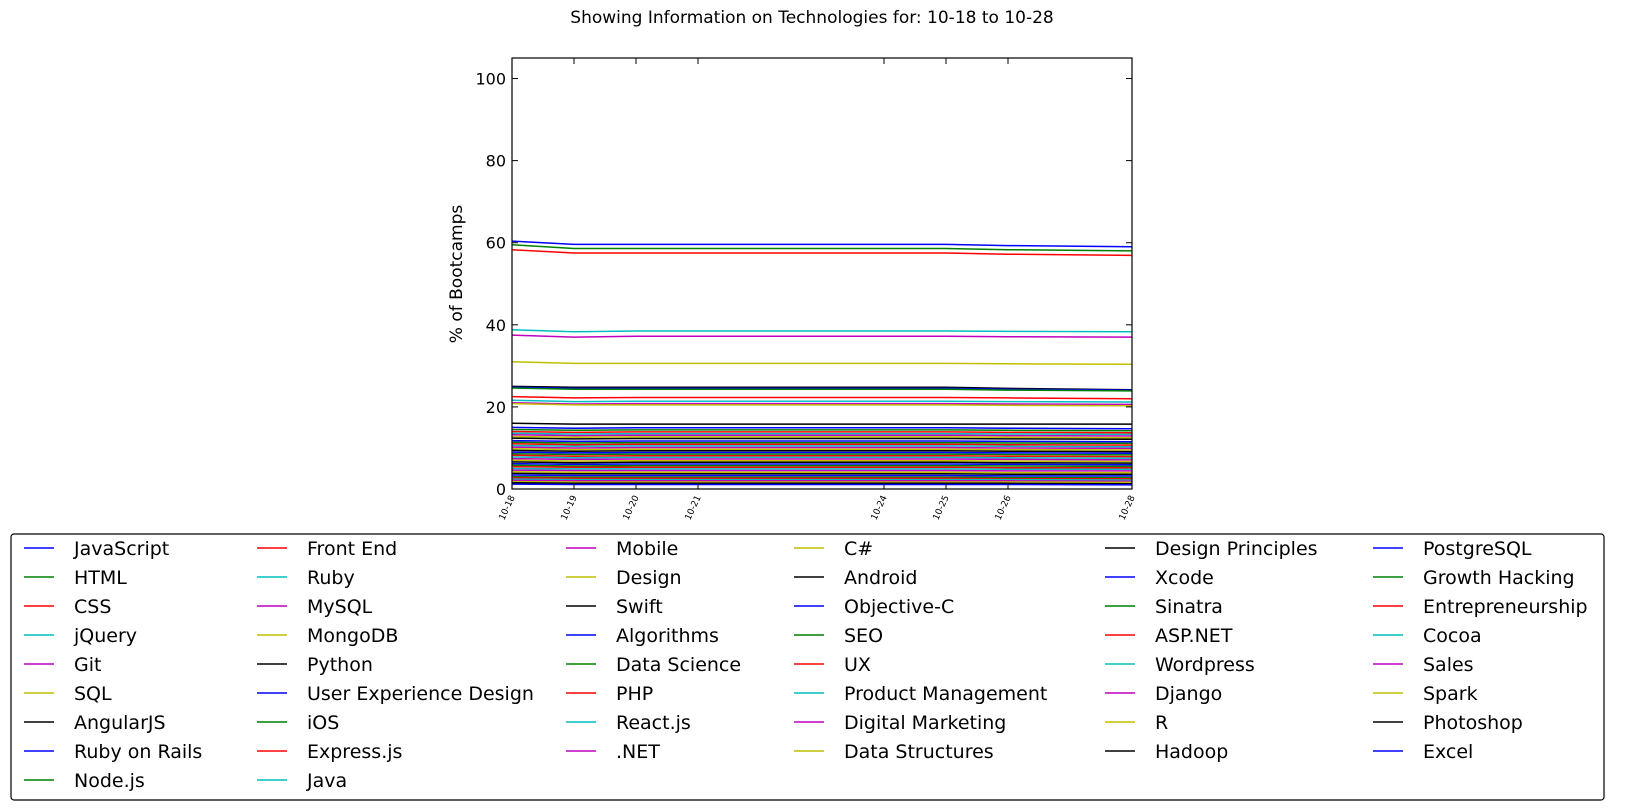 This screenshot has width=1643, height=809. I want to click on legend-label: HTML, so click(100, 578).